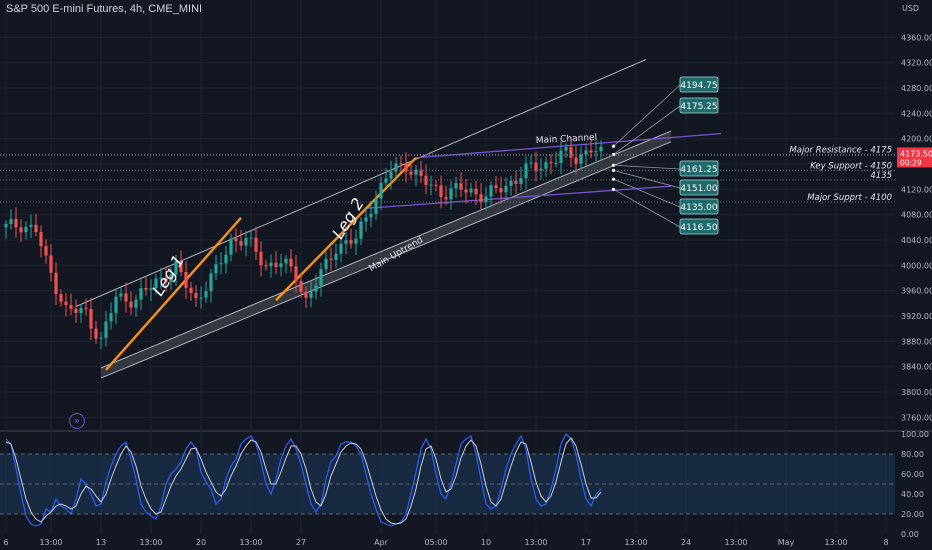 The height and width of the screenshot is (550, 932). I want to click on time-tick: May, so click(786, 542).